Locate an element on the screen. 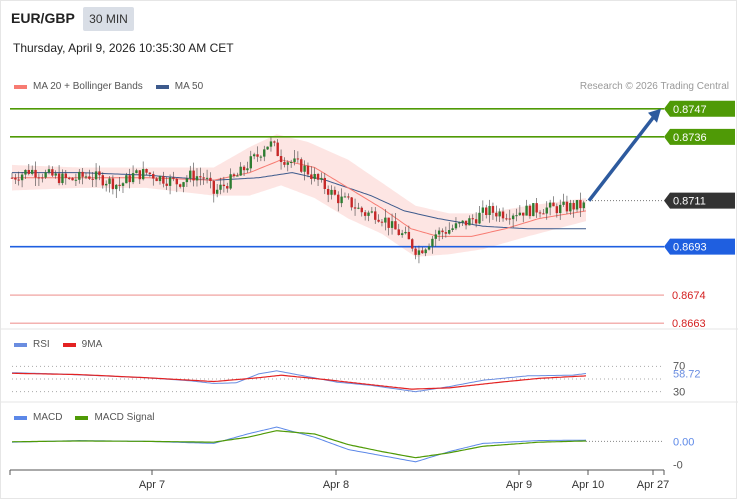 The width and height of the screenshot is (738, 500). timeframe-button: 30 MIN is located at coordinates (108, 19).